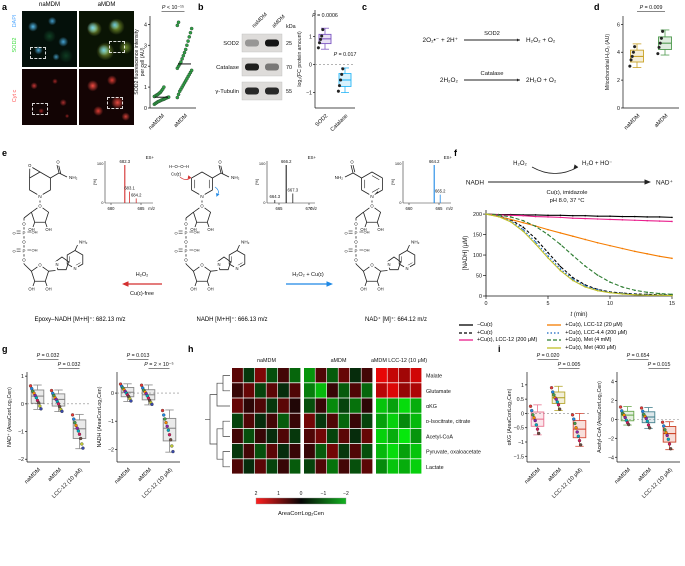  I want to click on svg-text: γ-Tubulin, so click(227, 92).